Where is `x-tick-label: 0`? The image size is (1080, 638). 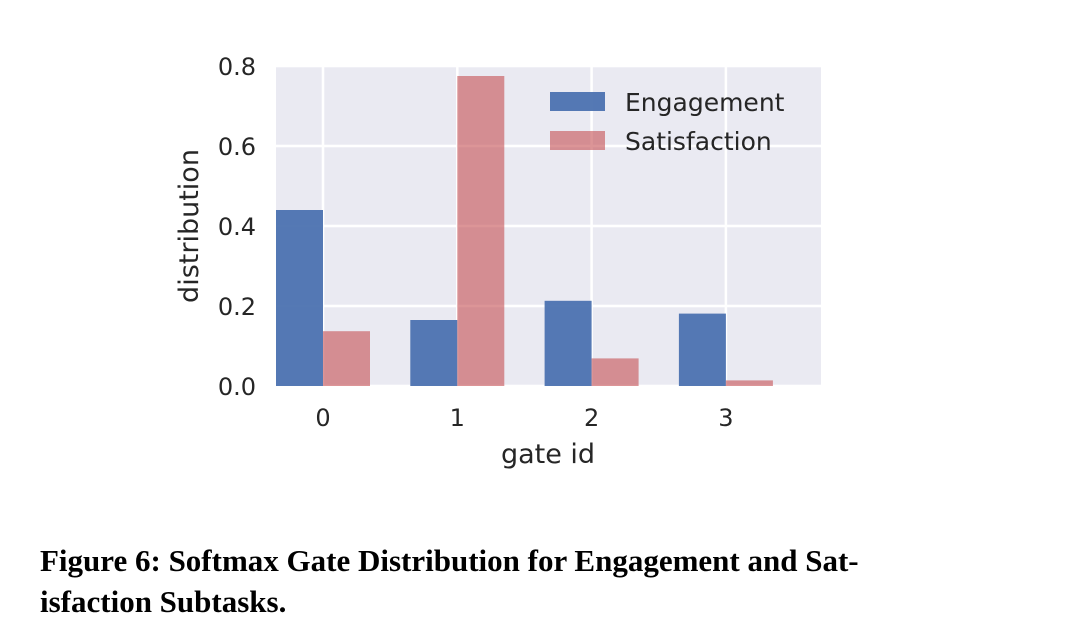
x-tick-label: 0 is located at coordinates (322, 418).